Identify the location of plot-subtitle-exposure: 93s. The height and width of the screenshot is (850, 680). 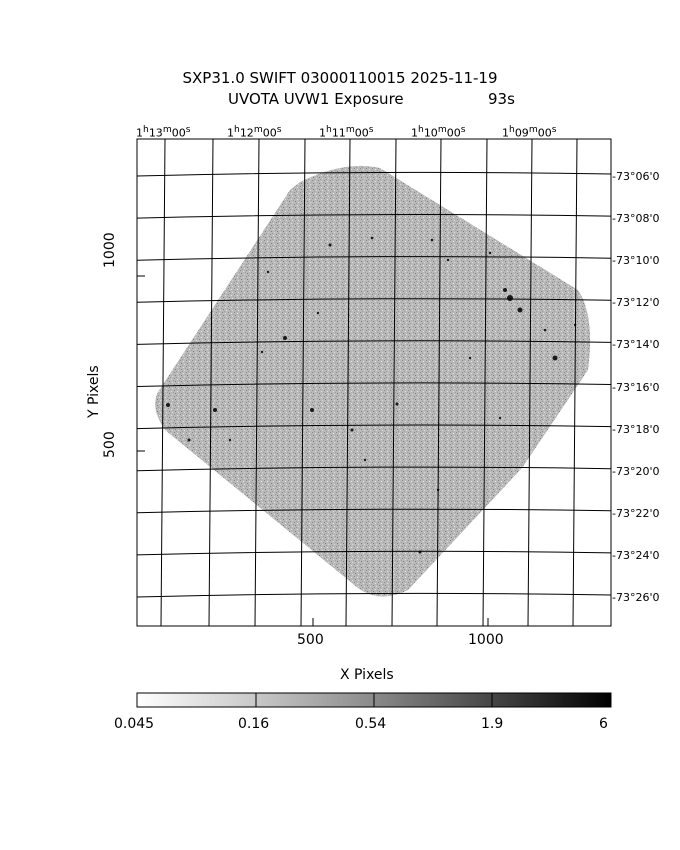
(501, 99).